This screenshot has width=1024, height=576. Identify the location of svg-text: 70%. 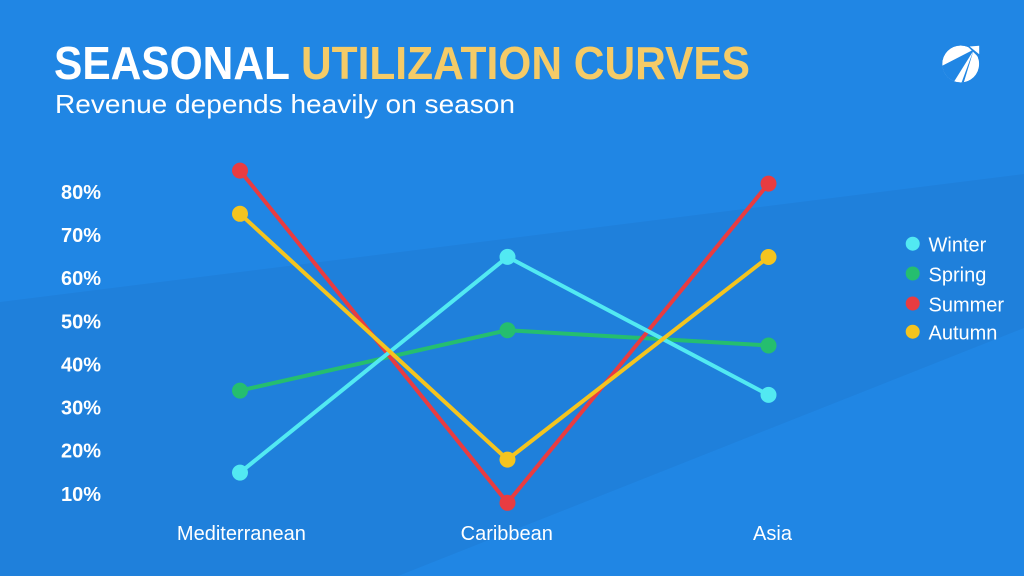
(81, 236).